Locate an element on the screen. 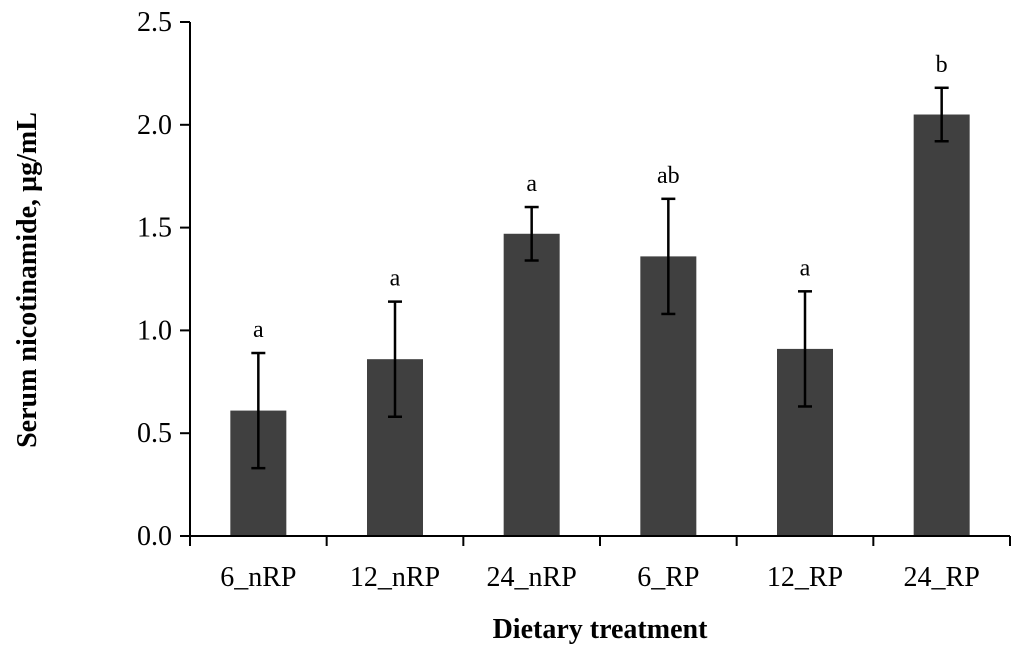 The image size is (1024, 655). x-axis-ticks is located at coordinates (600, 541).